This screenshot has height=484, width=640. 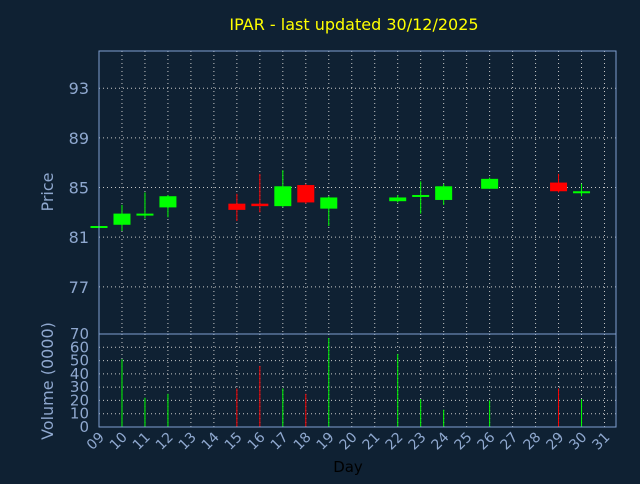 What do you see at coordinates (211, 441) in the screenshot?
I see `x-tick-label: 14` at bounding box center [211, 441].